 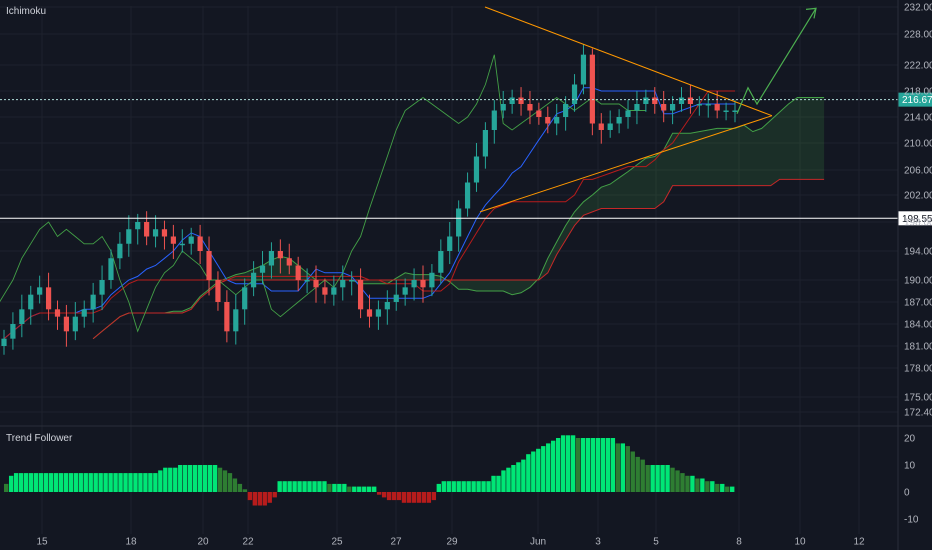 What do you see at coordinates (626, 164) in the screenshot?
I see `triangle-lower-line` at bounding box center [626, 164].